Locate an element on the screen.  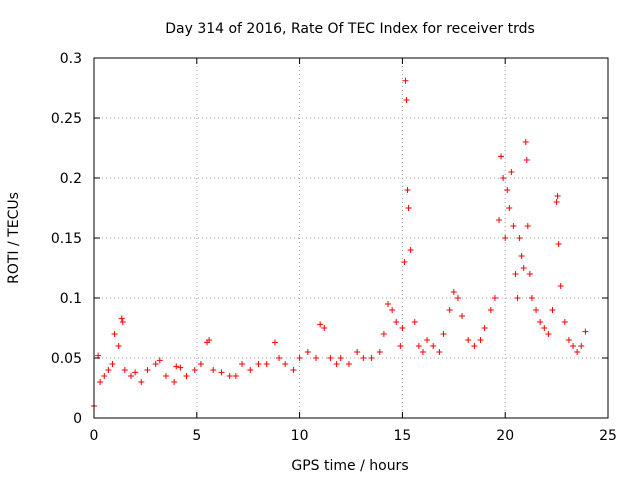
y-tick-label: 0 is located at coordinates (77, 419).